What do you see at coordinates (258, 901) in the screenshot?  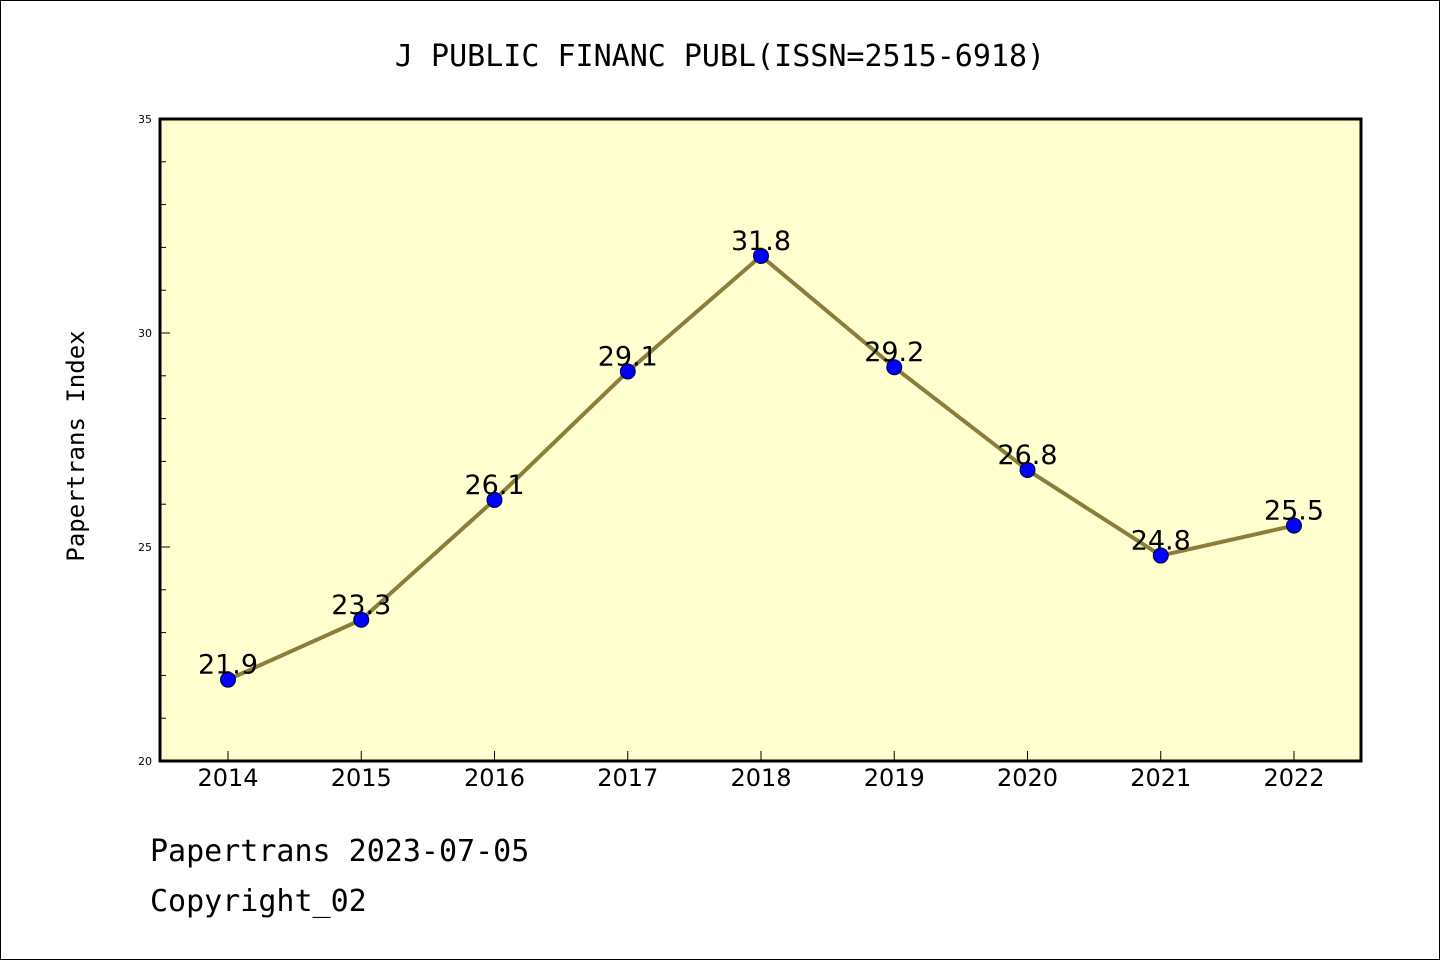 I see `footer-copyright: Copyright_02` at bounding box center [258, 901].